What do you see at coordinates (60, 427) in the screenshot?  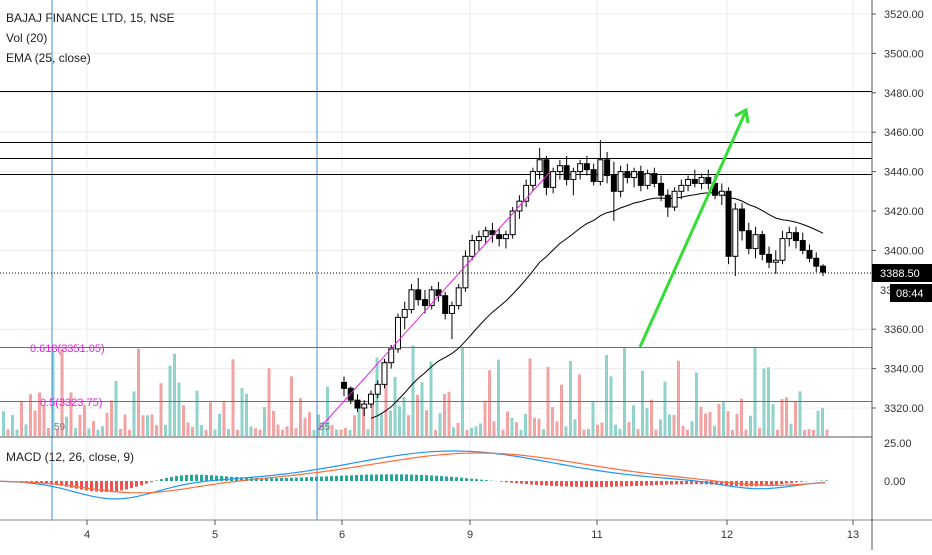 I see `volume-marker: 59` at bounding box center [60, 427].